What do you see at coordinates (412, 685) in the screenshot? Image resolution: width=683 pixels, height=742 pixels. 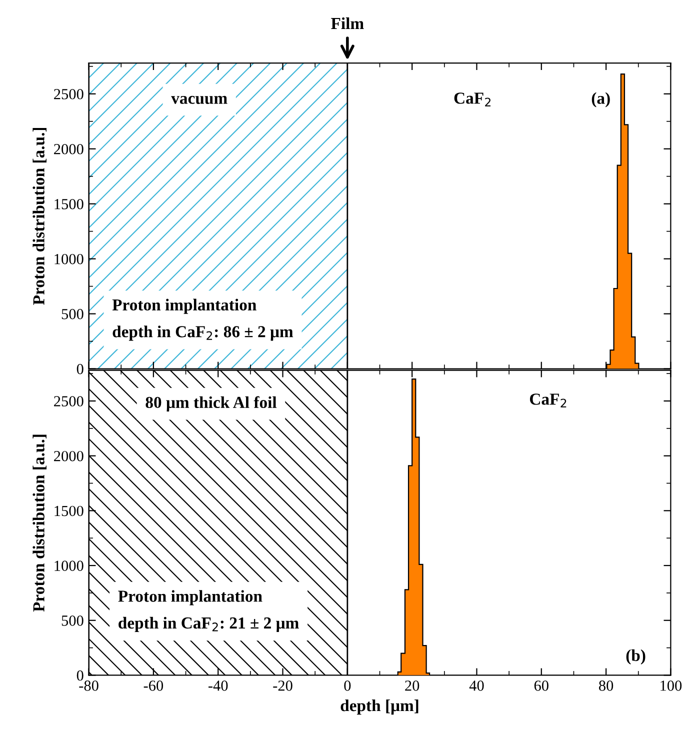 I see `x-tick-label: 20` at bounding box center [412, 685].